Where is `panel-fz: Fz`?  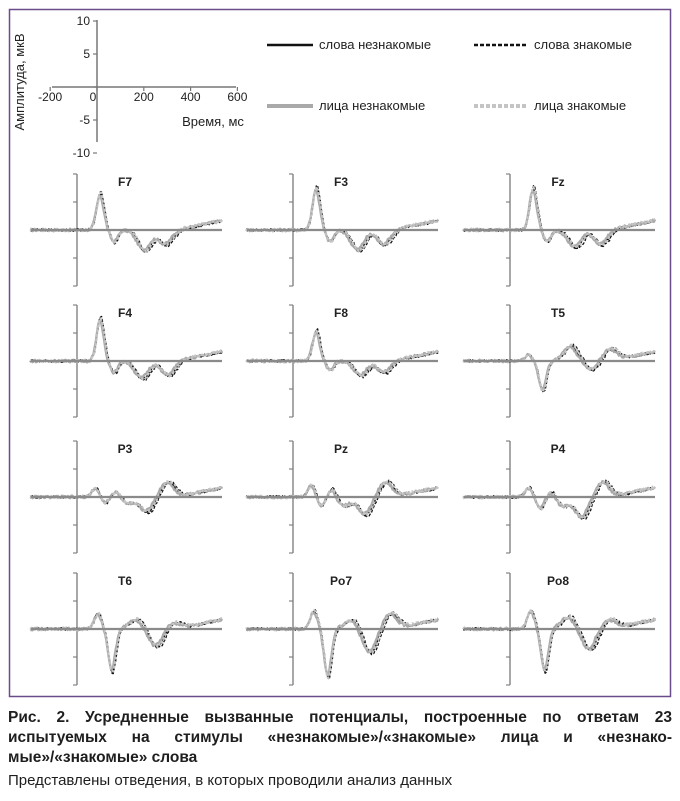 panel-fz: Fz is located at coordinates (559, 230).